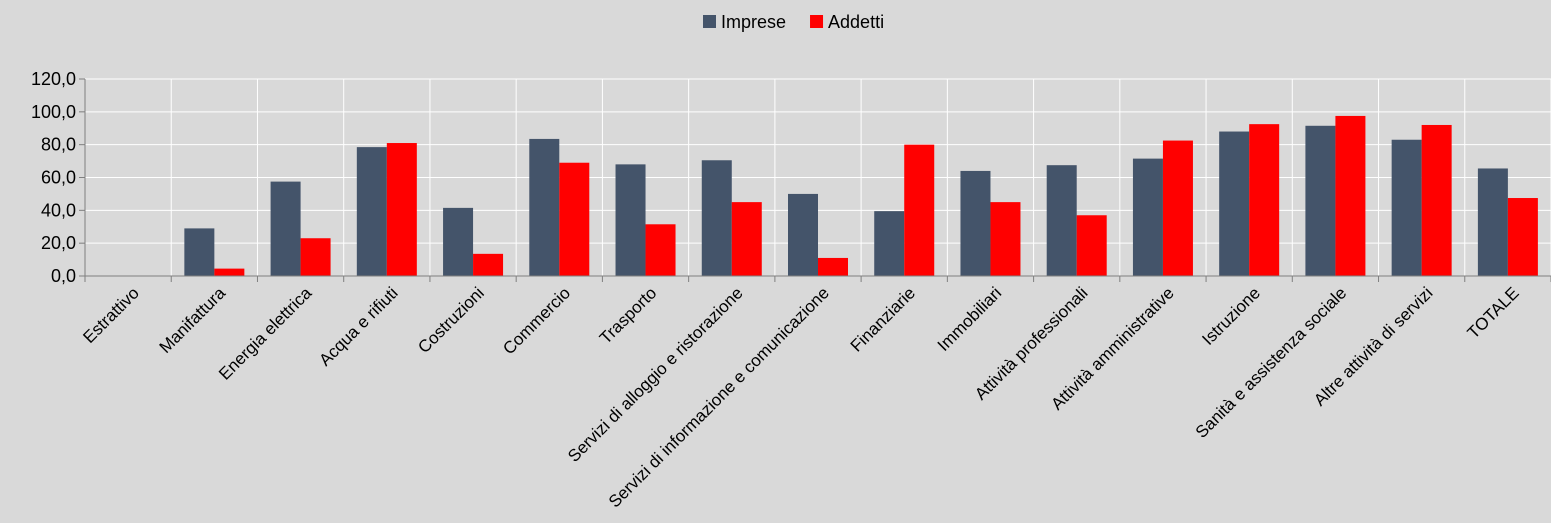  I want to click on legend-swatch-addetti, so click(817, 21).